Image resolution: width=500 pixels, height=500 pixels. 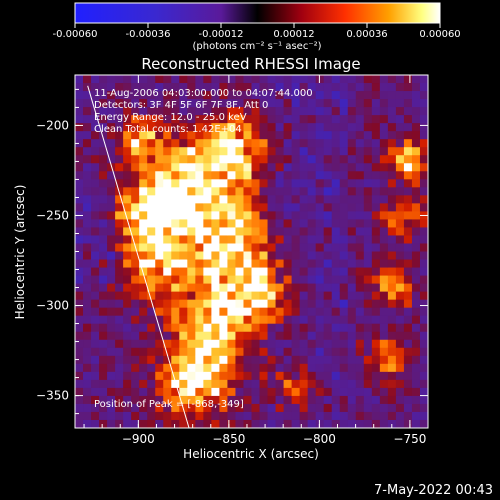 I want to click on colorbar-tick-label: 0.00012, so click(x=293, y=34).